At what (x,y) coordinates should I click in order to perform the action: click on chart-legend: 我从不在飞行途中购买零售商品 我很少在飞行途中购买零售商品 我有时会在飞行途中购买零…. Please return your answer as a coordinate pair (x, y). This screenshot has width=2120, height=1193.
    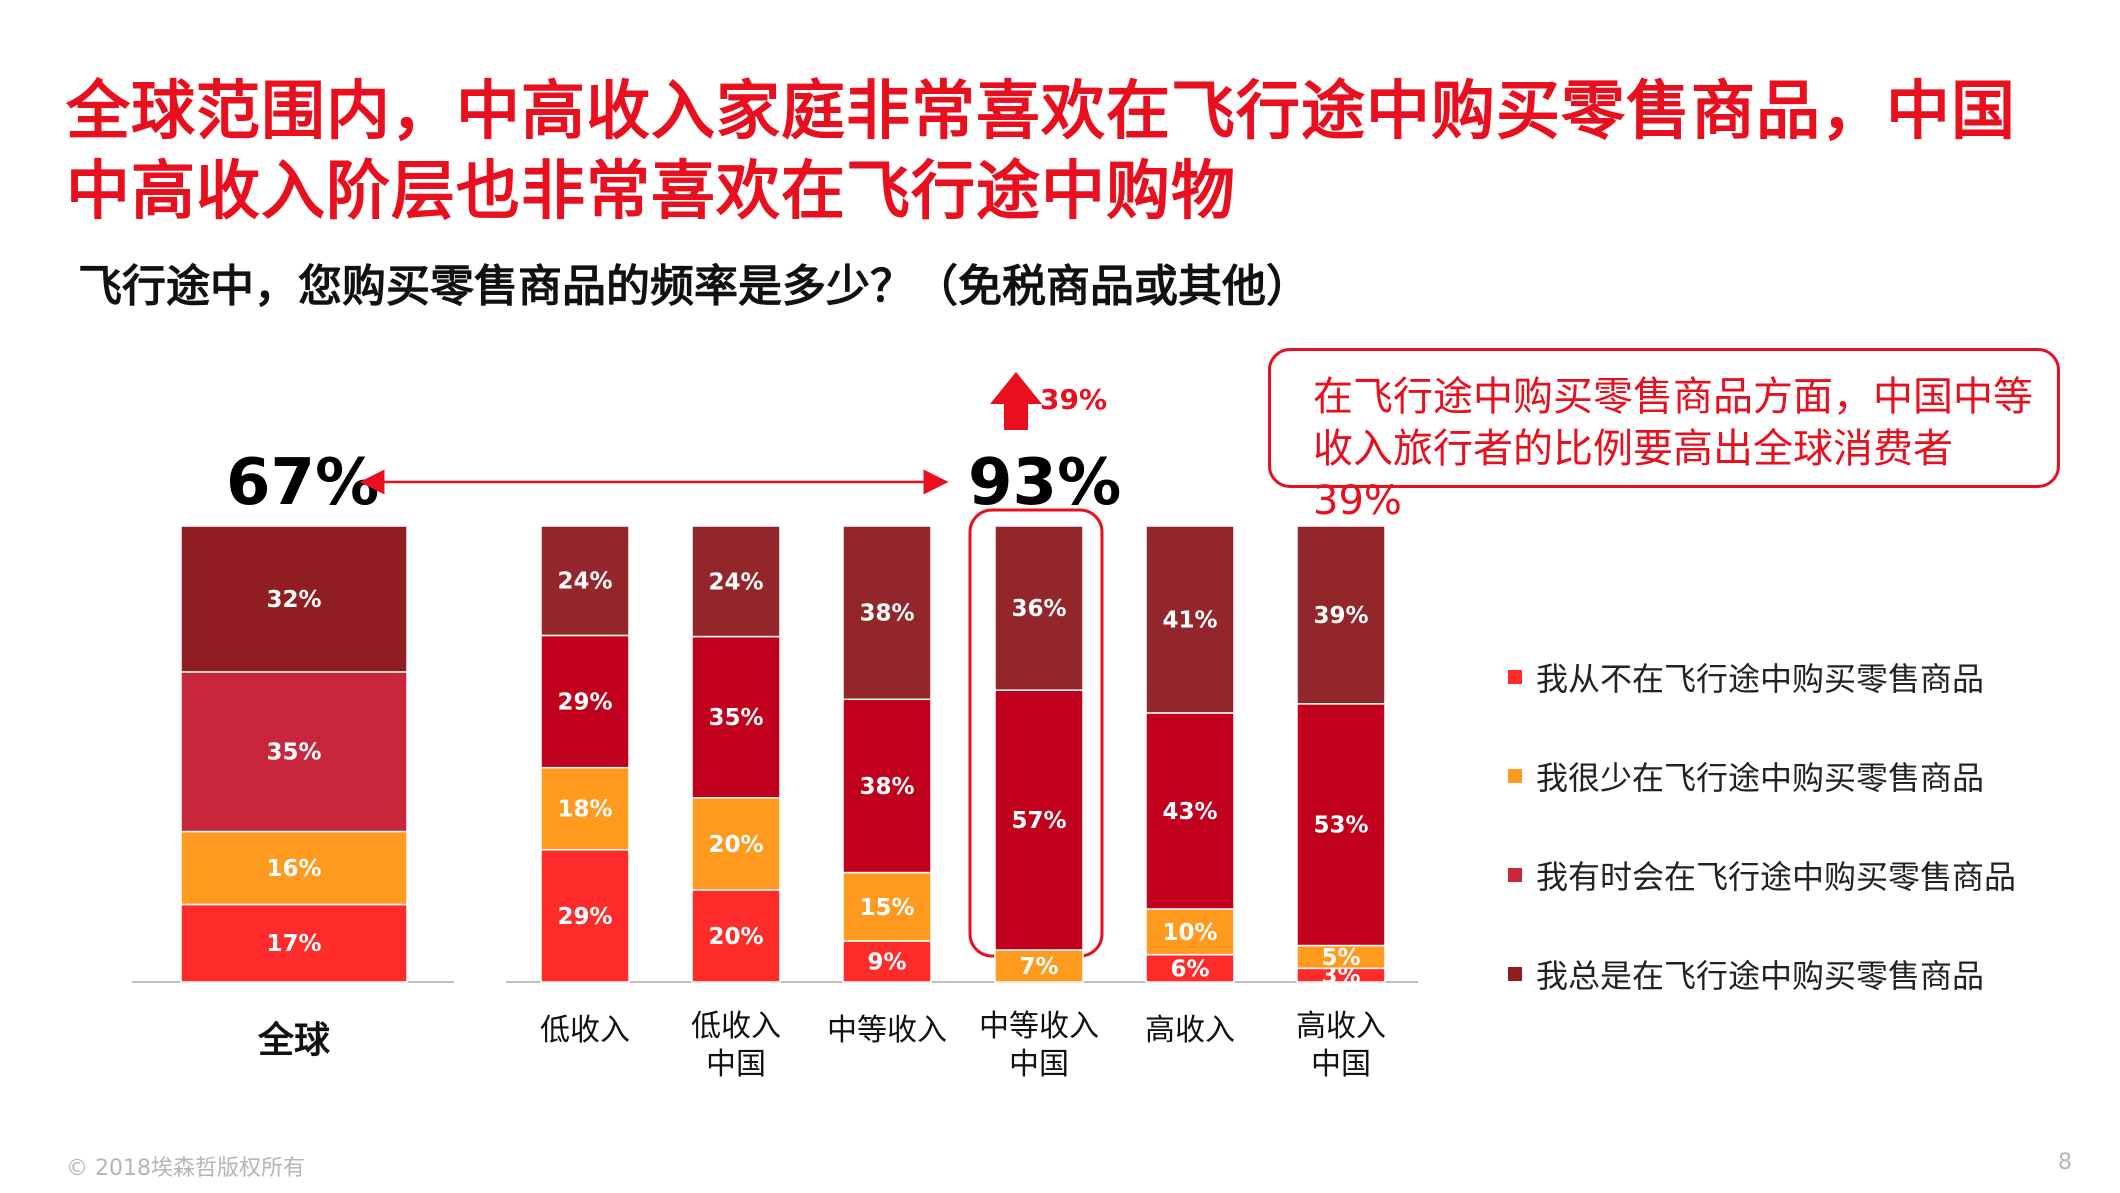
    Looking at the image, I should click on (1762, 850).